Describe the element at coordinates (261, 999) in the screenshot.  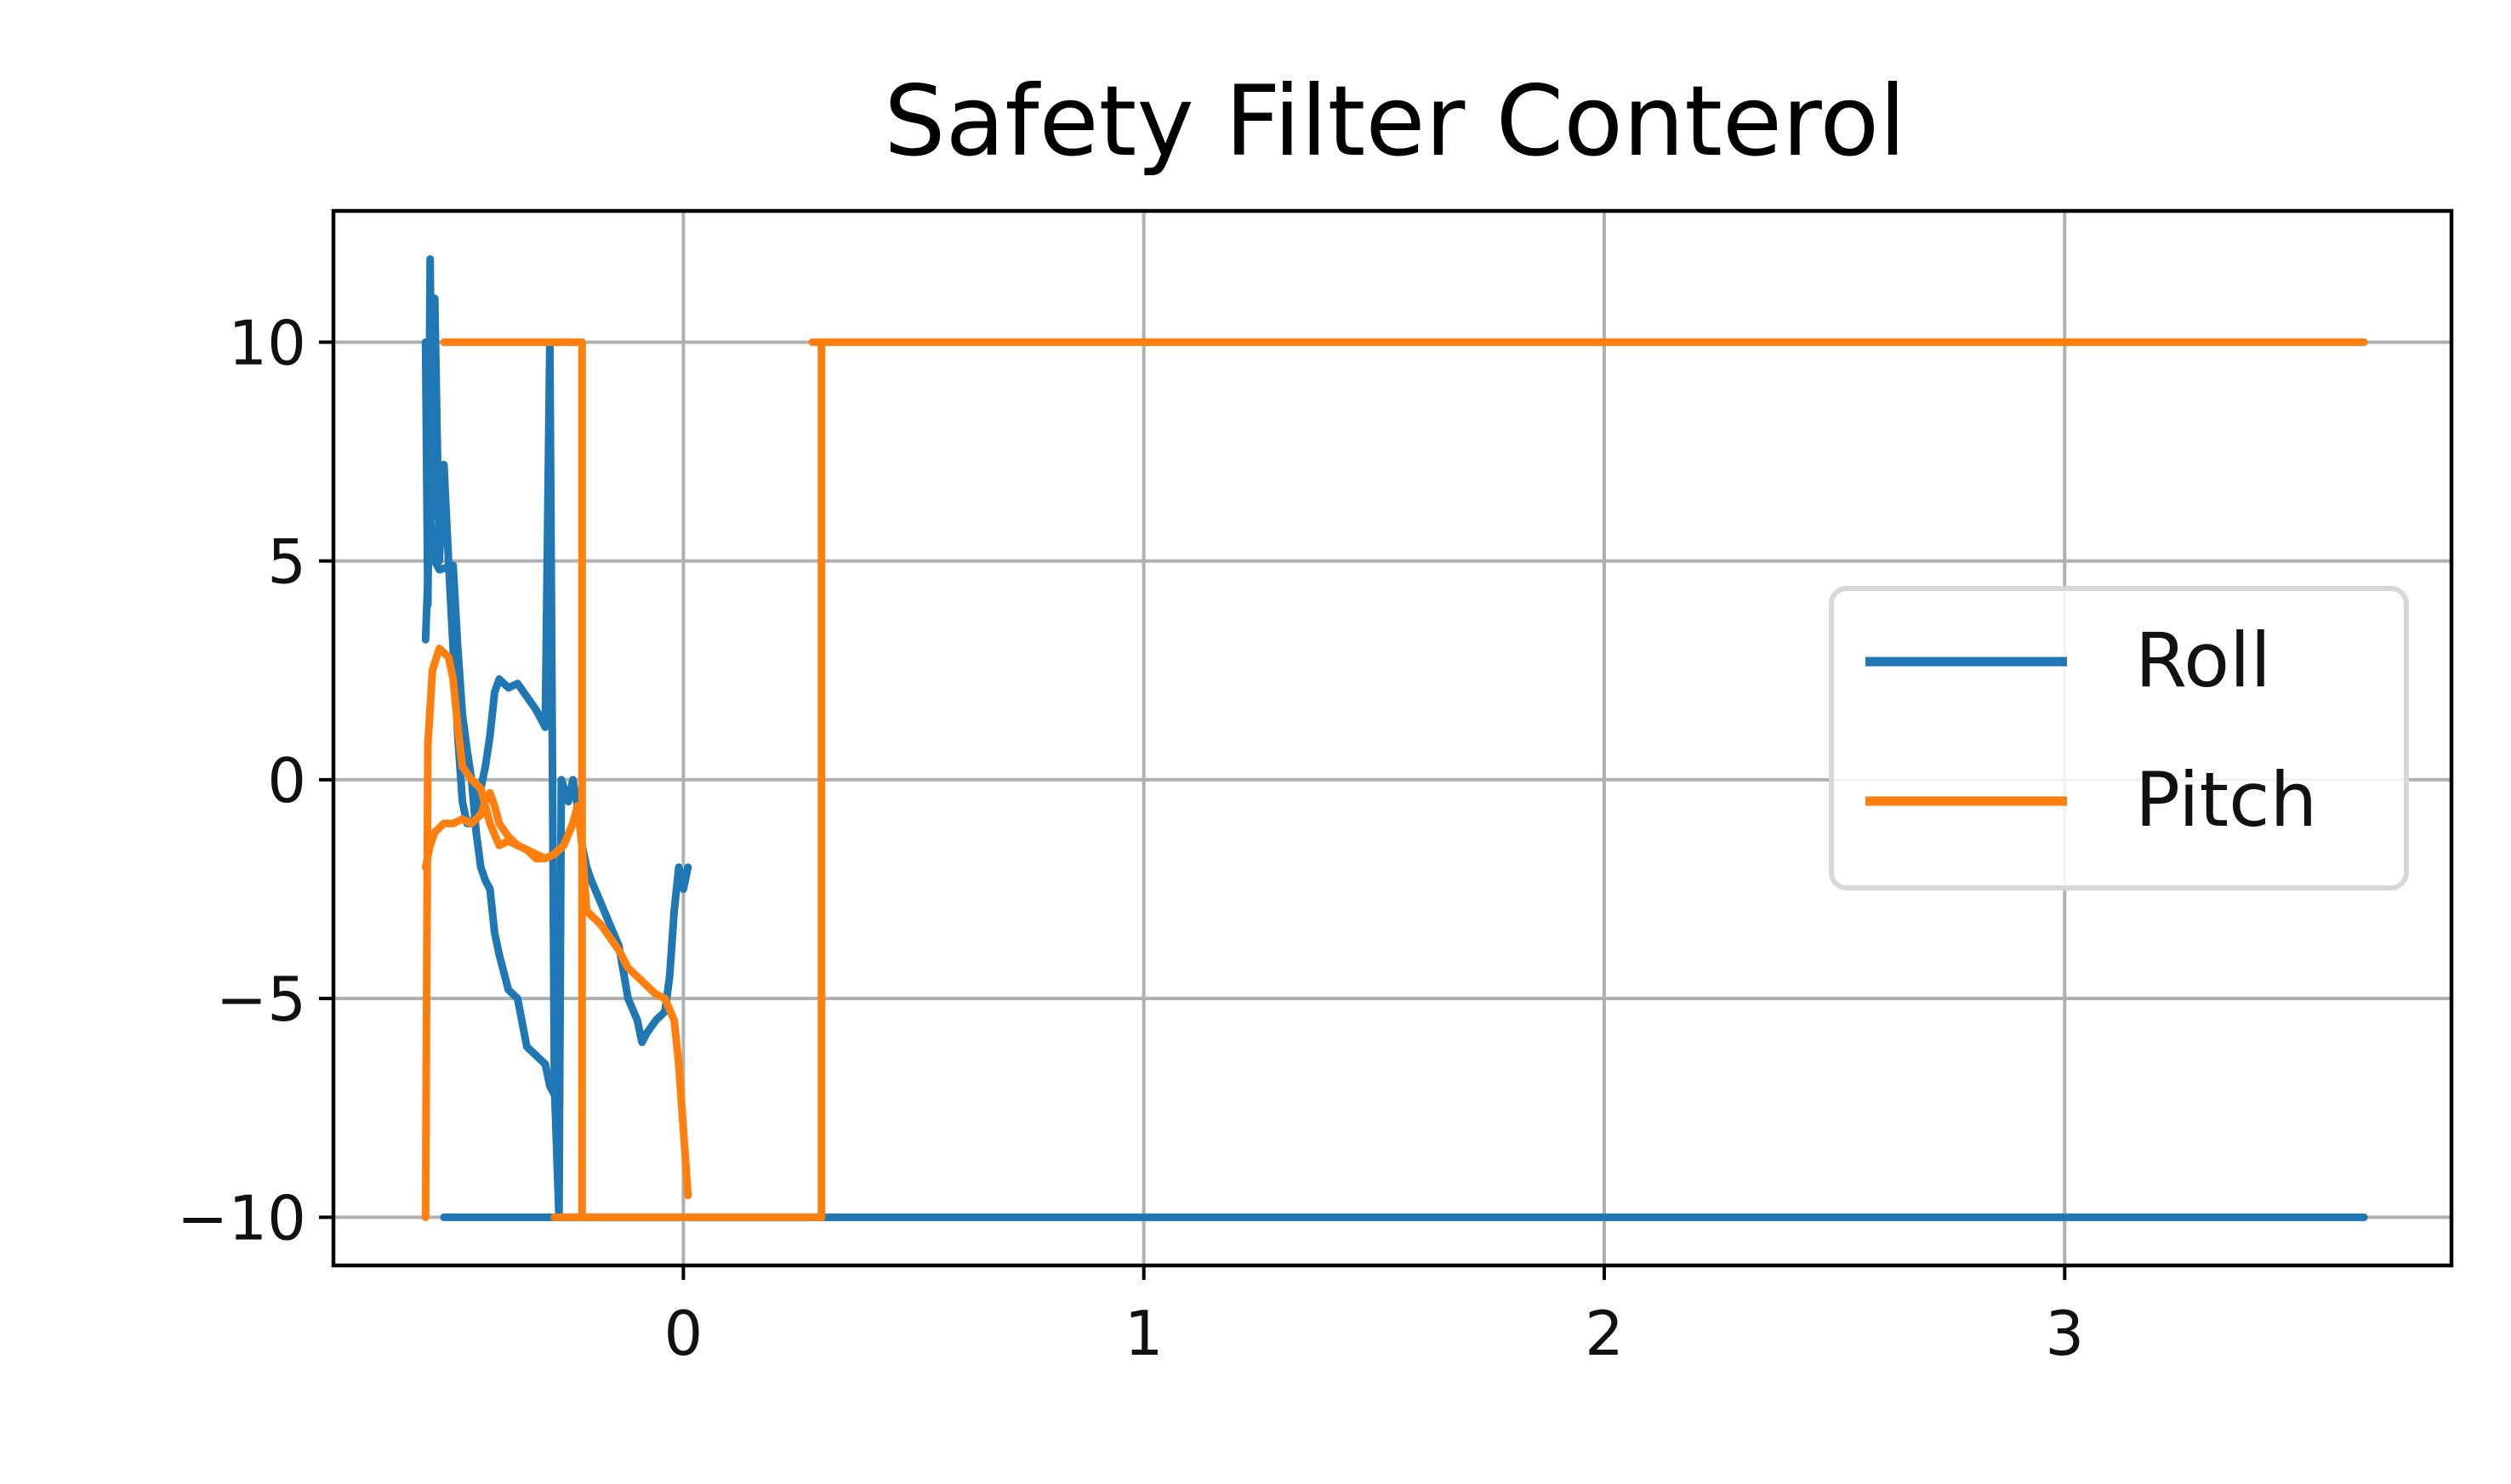
I see `y-tick-label: −5` at that location.